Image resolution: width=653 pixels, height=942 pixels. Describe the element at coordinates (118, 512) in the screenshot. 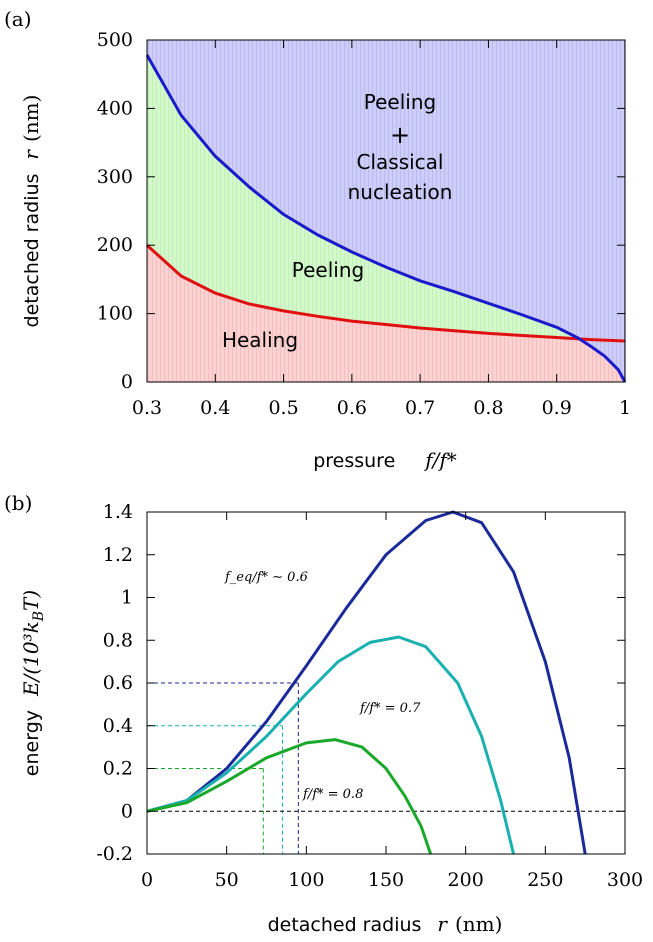

I see `y-tick-label: 1.4` at that location.